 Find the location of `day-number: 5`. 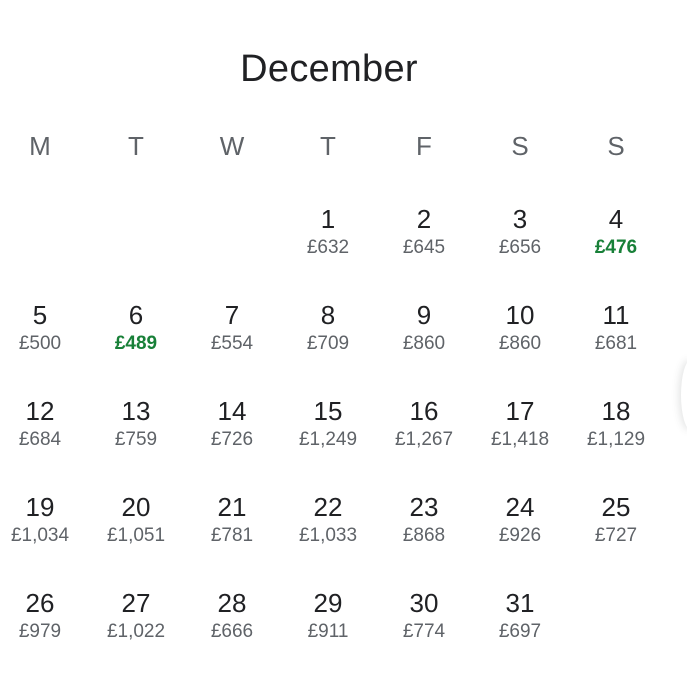

day-number: 5 is located at coordinates (40, 315).